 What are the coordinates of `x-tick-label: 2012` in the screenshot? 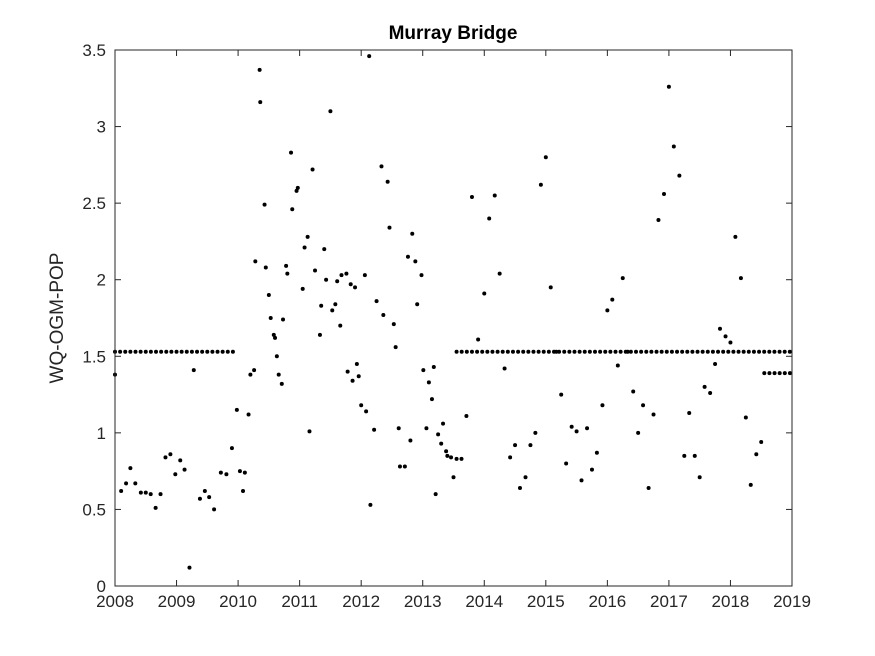 It's located at (361, 601).